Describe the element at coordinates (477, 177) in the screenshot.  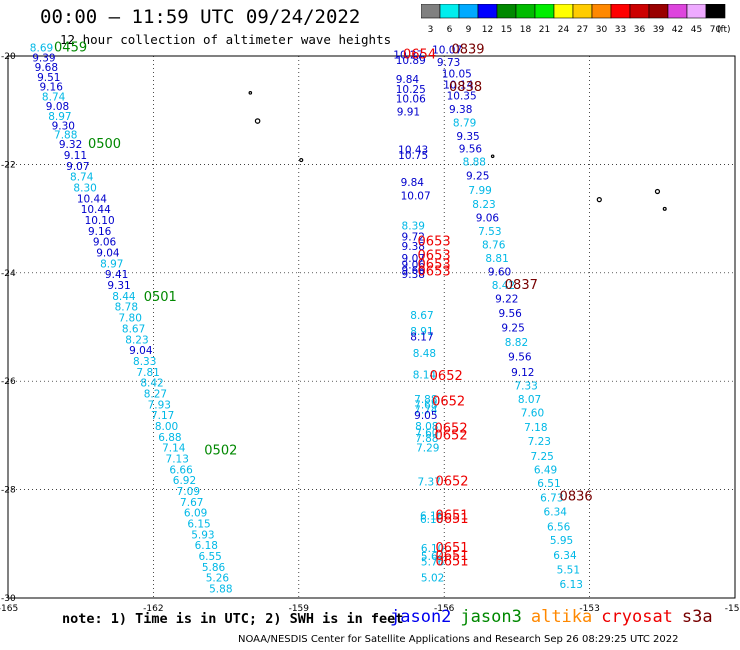
I see `wave-height-value: 9.25` at that location.